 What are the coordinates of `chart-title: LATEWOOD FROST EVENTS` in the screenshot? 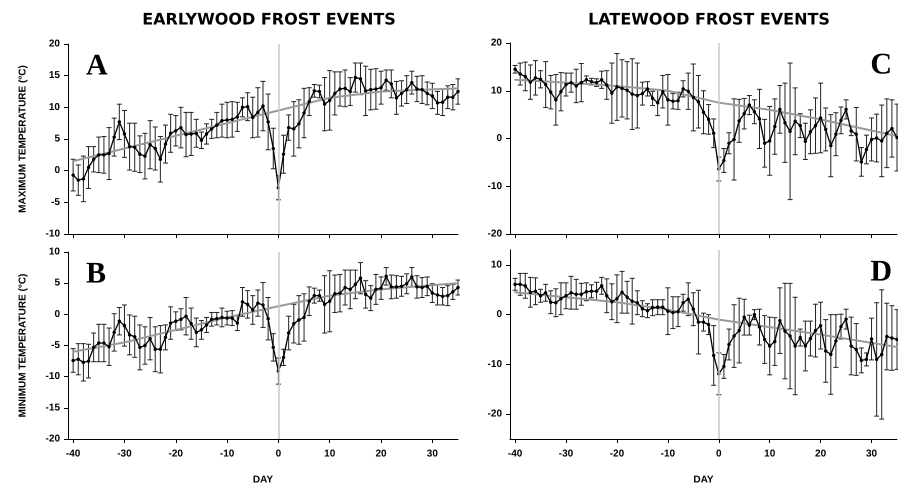 It's located at (709, 19).